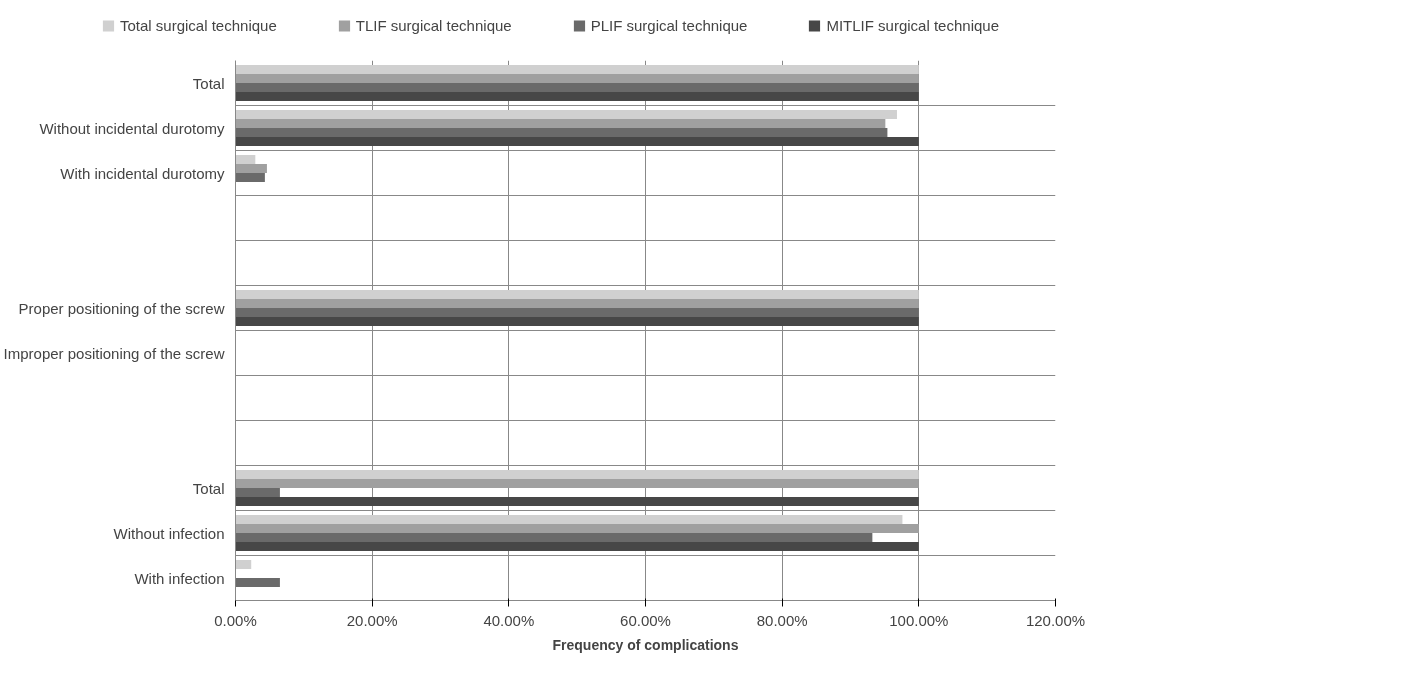  Describe the element at coordinates (919, 620) in the screenshot. I see `x-tick-label: 100.00%` at that location.